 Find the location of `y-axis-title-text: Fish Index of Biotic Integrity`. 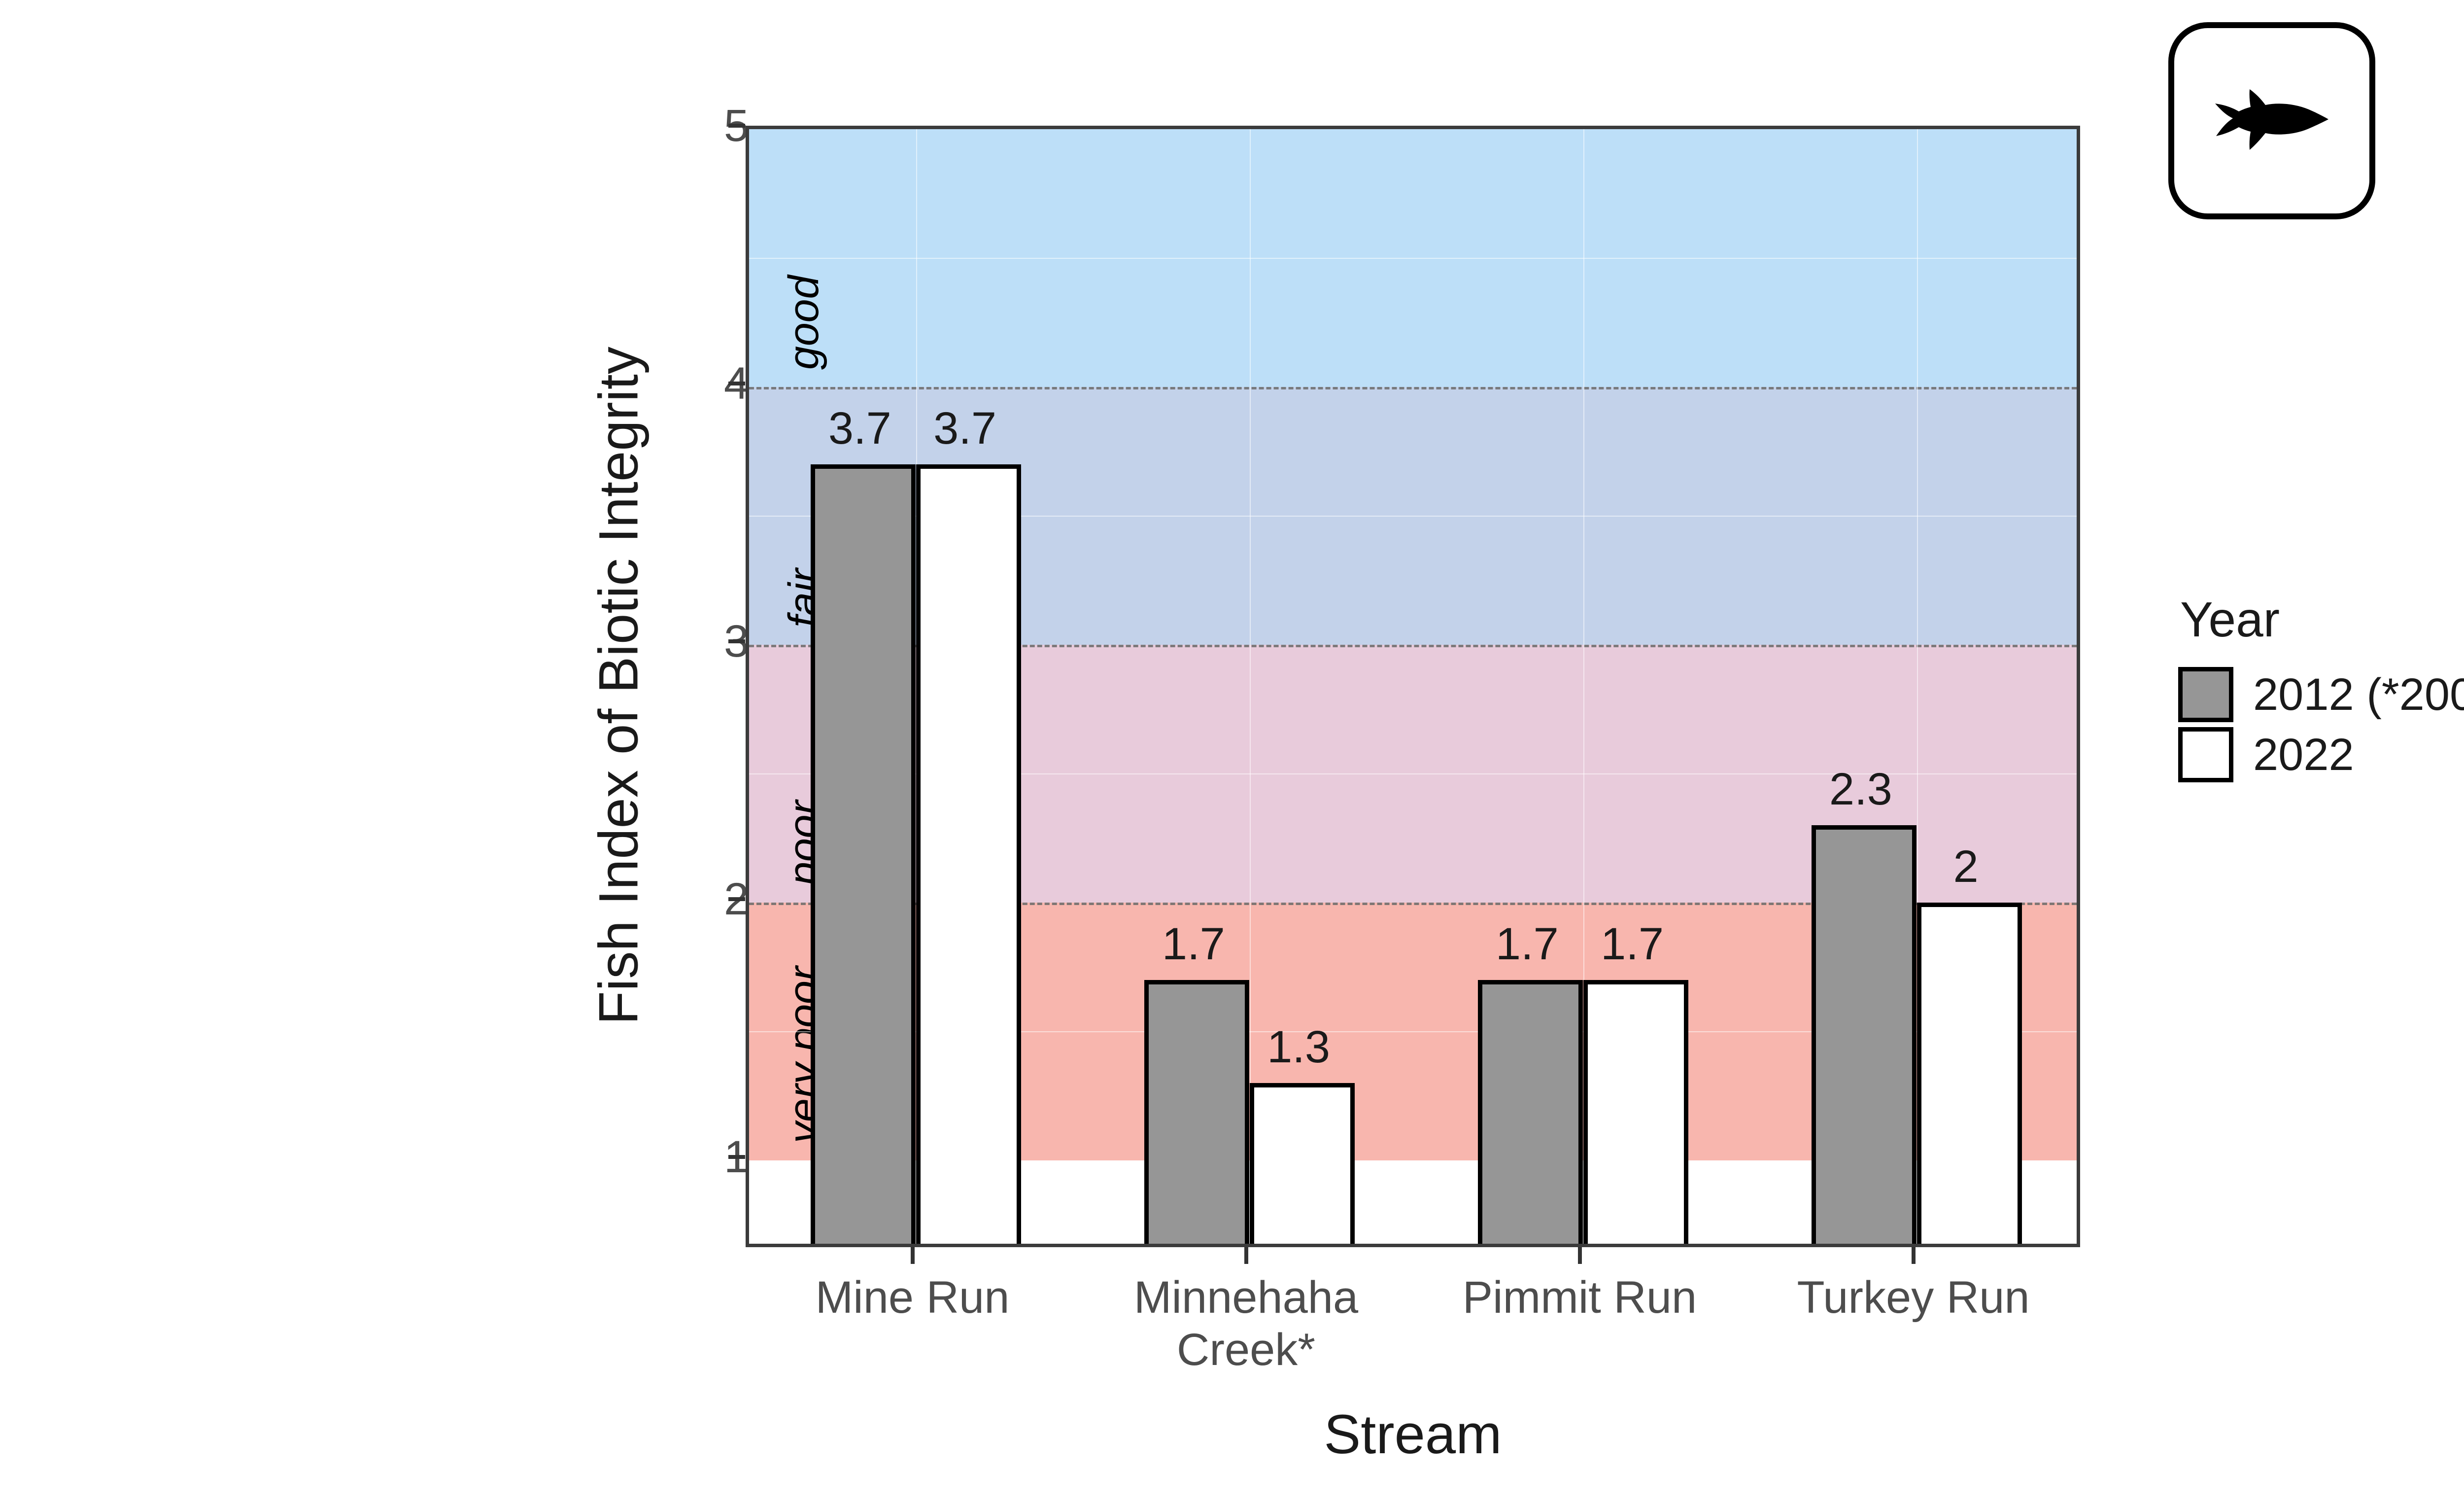

y-axis-title-text: Fish Index of Biotic Integrity is located at coordinates (618, 686).